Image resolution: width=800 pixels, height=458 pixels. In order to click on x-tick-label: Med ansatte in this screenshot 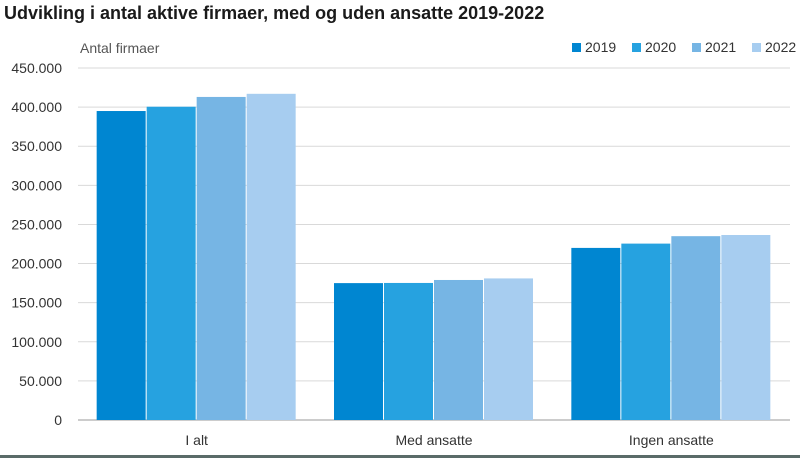, I will do `click(433, 440)`.